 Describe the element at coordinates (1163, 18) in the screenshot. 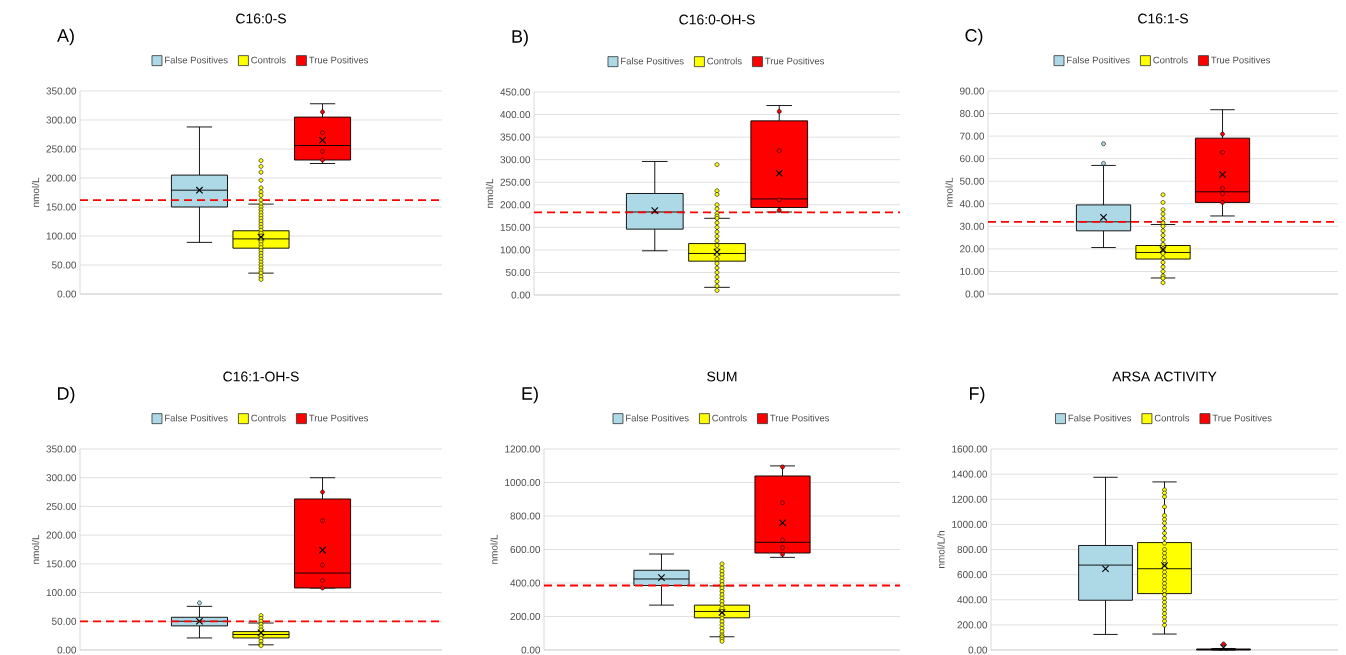

I see `chart-title: C16:1-S` at that location.